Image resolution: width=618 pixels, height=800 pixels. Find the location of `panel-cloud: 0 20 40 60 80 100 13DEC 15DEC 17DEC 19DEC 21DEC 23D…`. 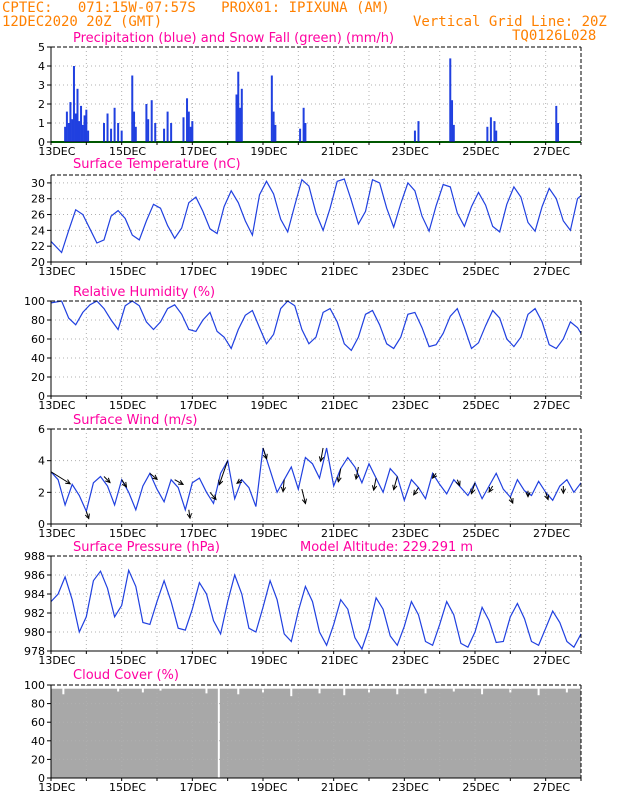

panel-cloud: 0 20 40 60 80 100 13DEC 15DEC 17DEC 19DEC 21DEC 23D… is located at coordinates (303, 731).